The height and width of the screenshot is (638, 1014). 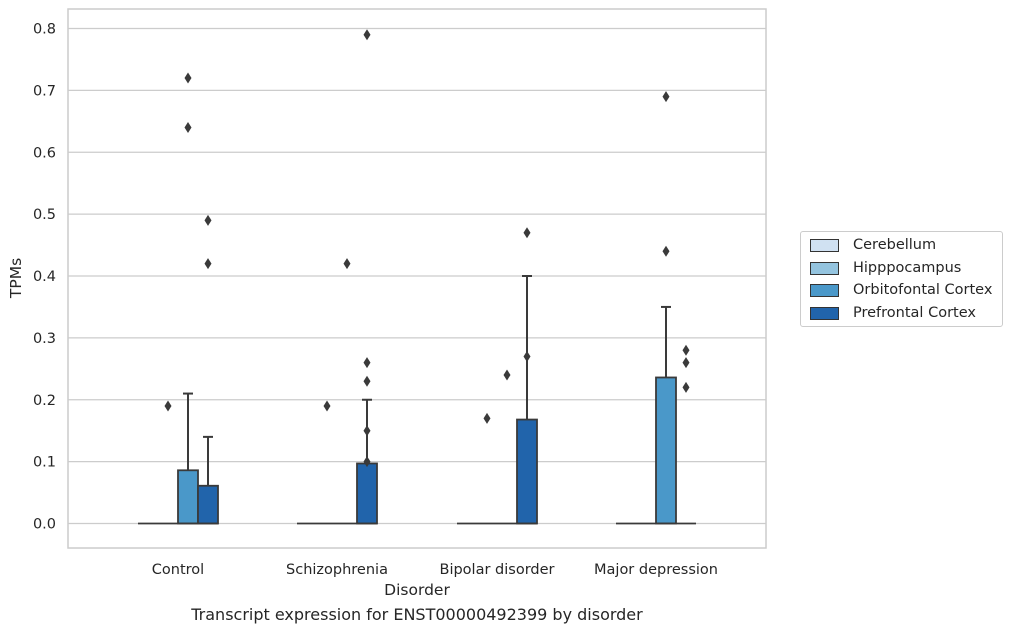 What do you see at coordinates (417, 590) in the screenshot?
I see `x-axis-label: Disorder` at bounding box center [417, 590].